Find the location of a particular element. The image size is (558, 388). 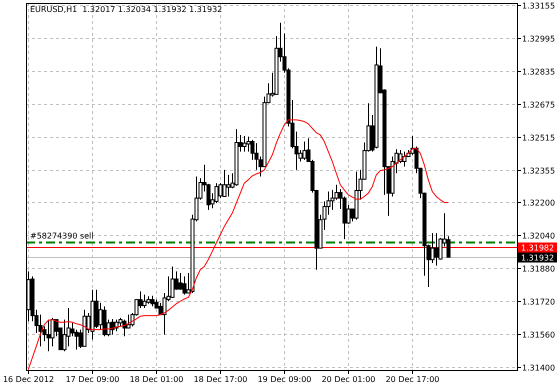

ref-line-label: 1.31982 is located at coordinates (537, 248).